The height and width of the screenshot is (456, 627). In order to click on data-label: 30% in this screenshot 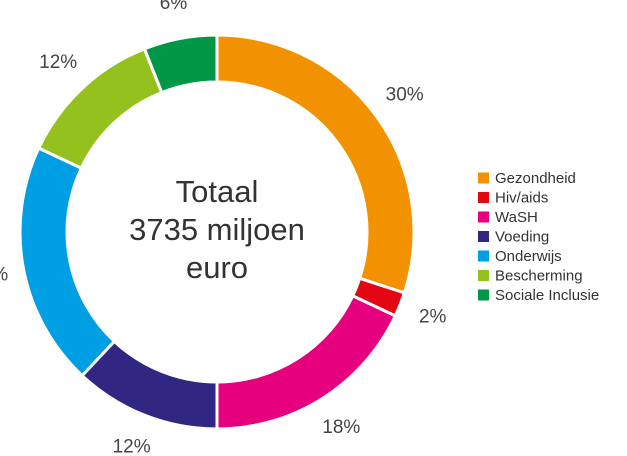, I will do `click(405, 95)`.